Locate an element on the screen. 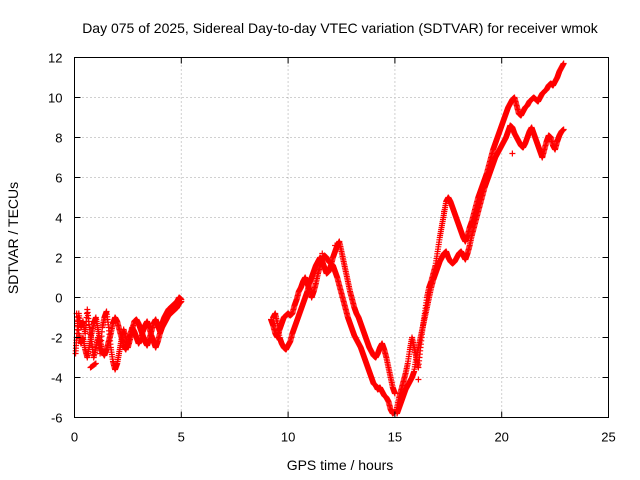  x-tick-label: 10 is located at coordinates (288, 437).